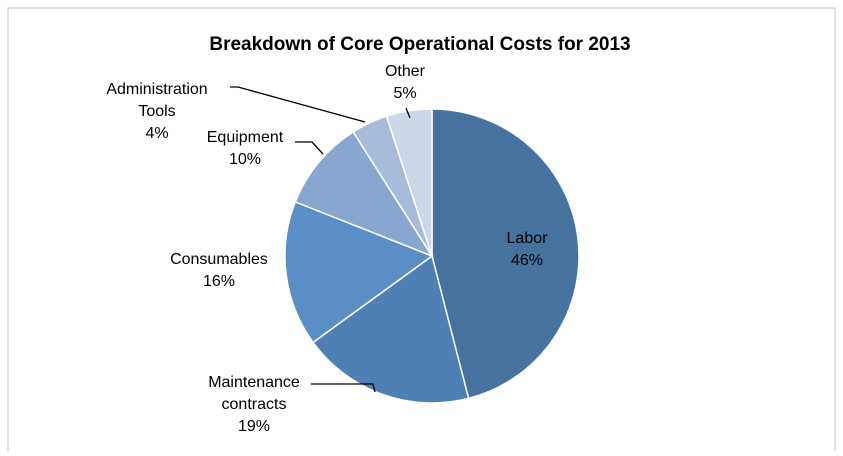  What do you see at coordinates (405, 71) in the screenshot?
I see `category-label-other: Other` at bounding box center [405, 71].